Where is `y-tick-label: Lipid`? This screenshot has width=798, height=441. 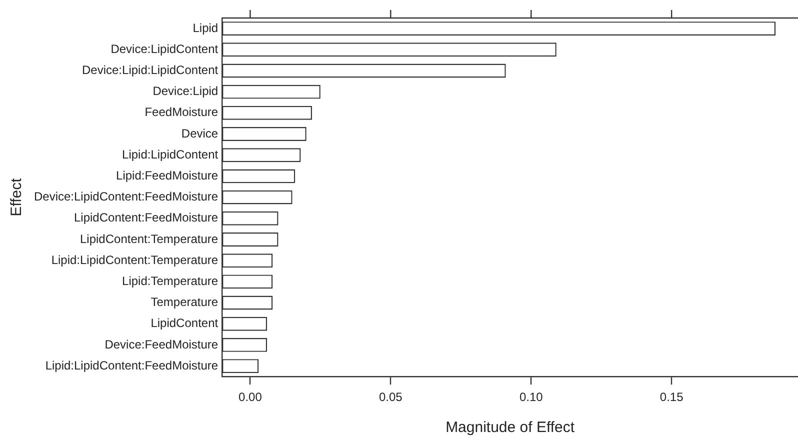
y-tick-label: Lipid is located at coordinates (205, 27).